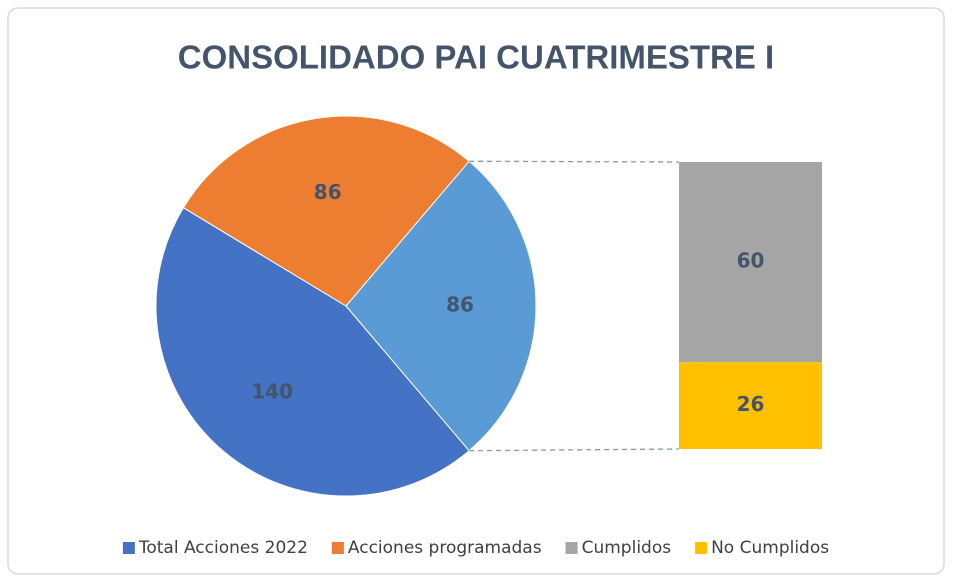 The height and width of the screenshot is (583, 953). Describe the element at coordinates (770, 548) in the screenshot. I see `legend-label: No Cumplidos` at that location.